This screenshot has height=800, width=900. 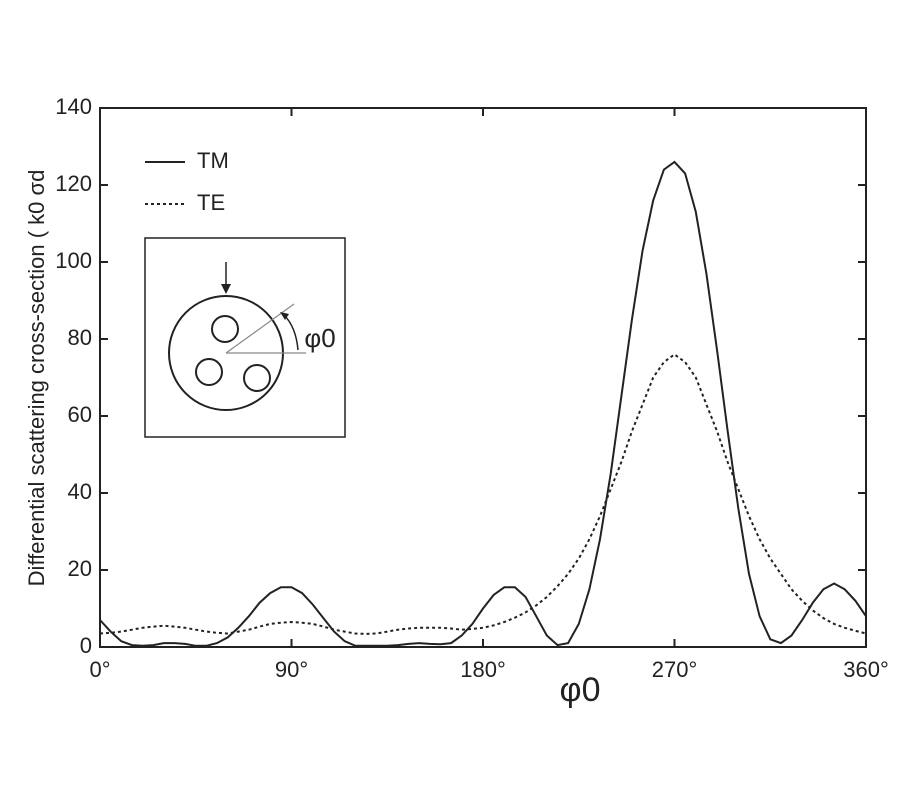 What do you see at coordinates (284, 316) in the screenshot?
I see `arc-head` at bounding box center [284, 316].